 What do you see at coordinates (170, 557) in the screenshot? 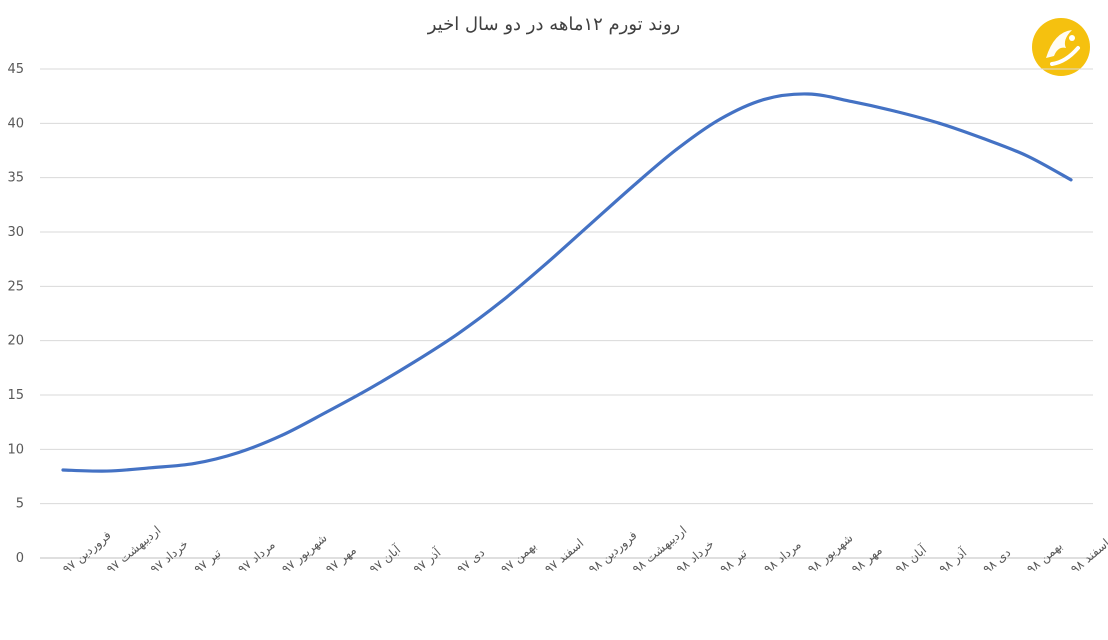
I see `x-tick-label: خرداد ۹۷` at bounding box center [170, 557].